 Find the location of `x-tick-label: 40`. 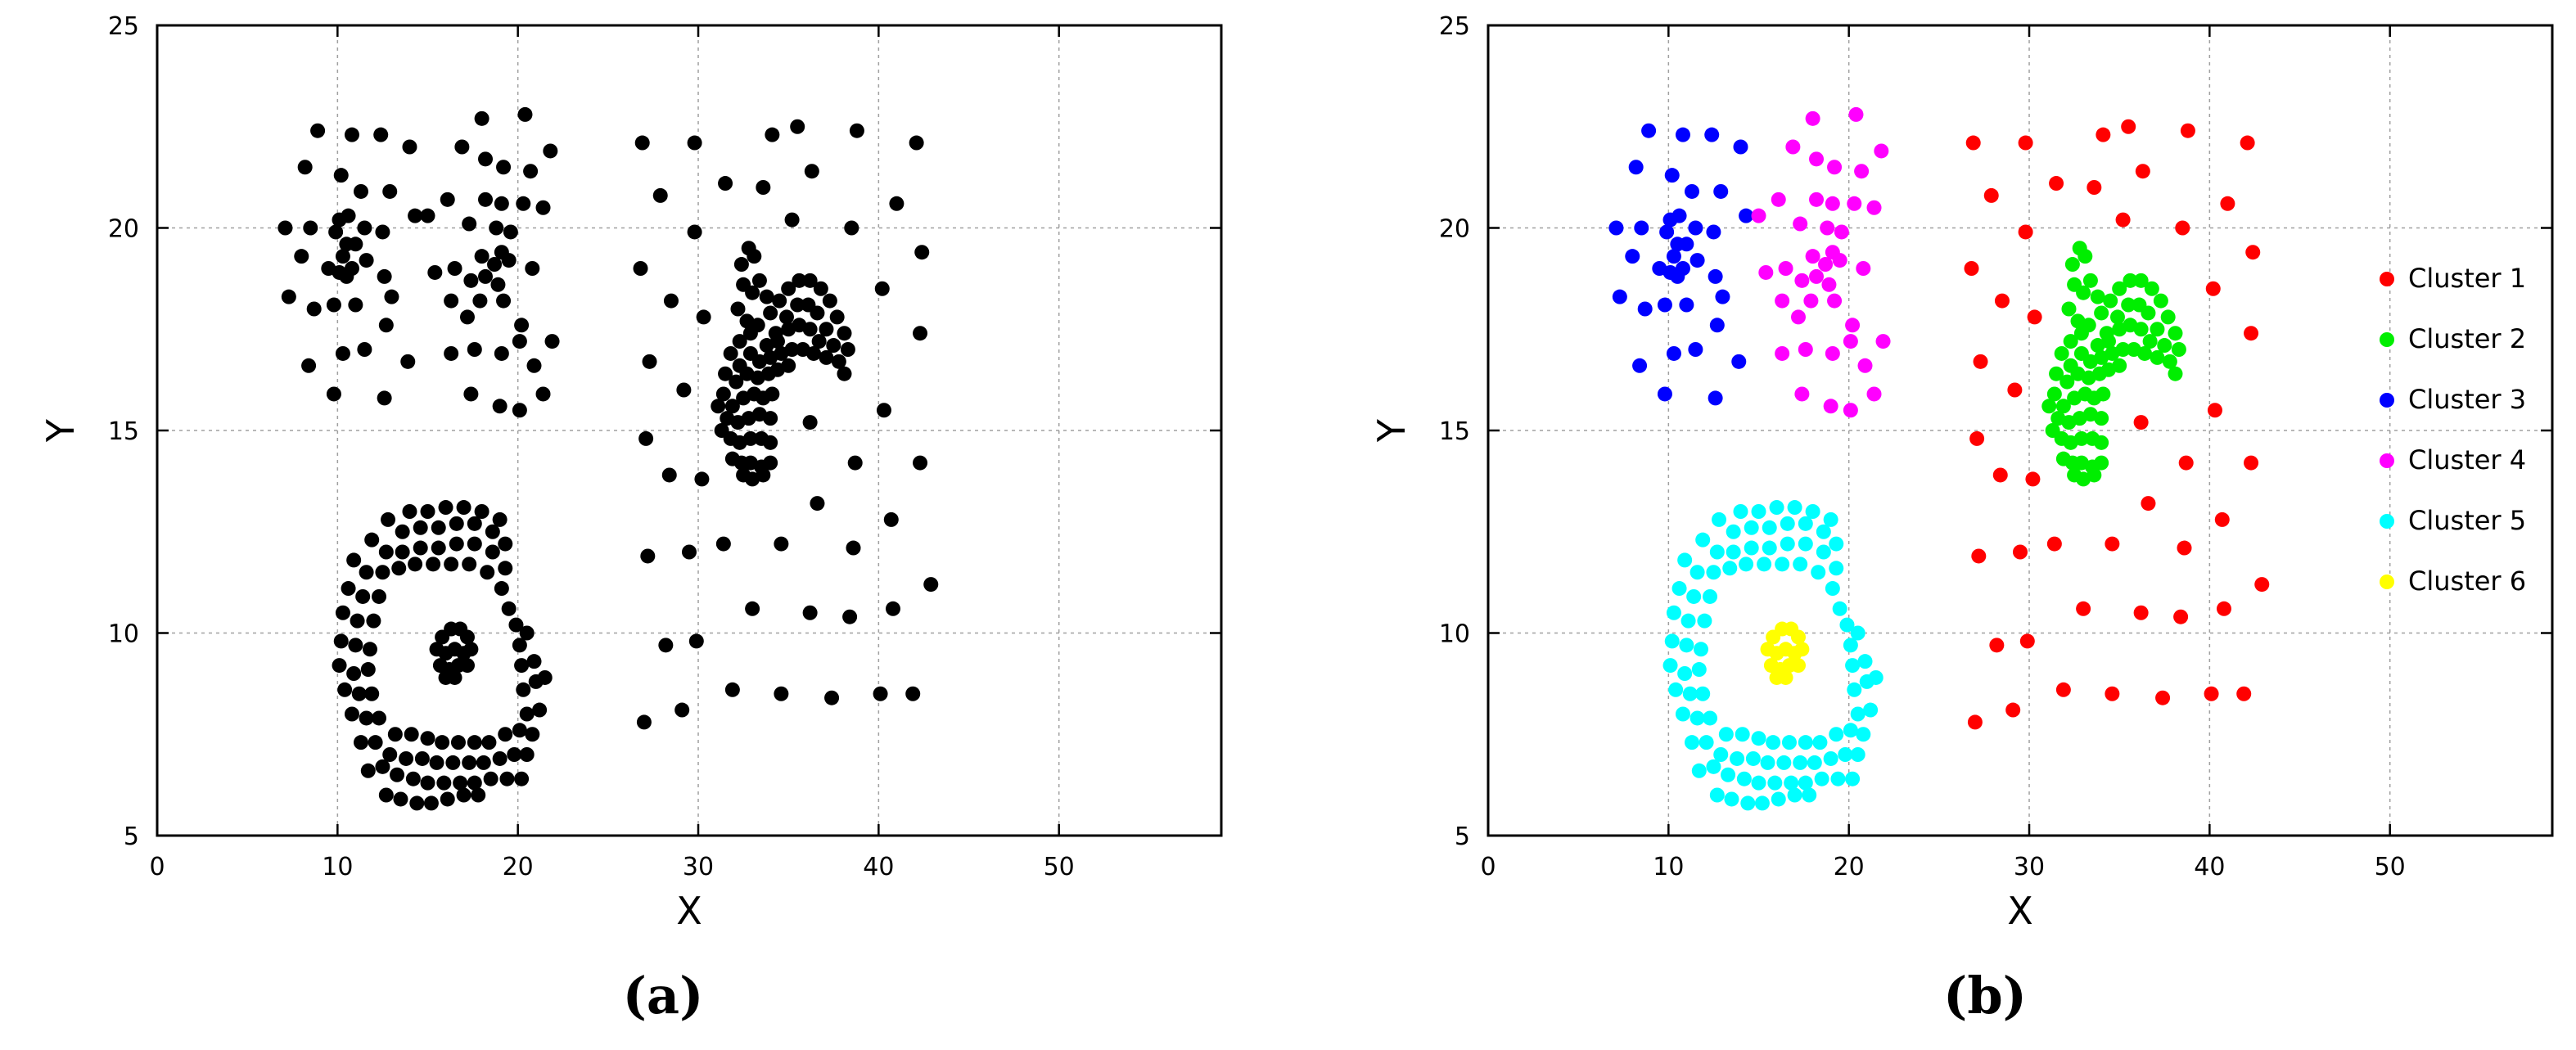

x-tick-label: 40 is located at coordinates (2209, 867).